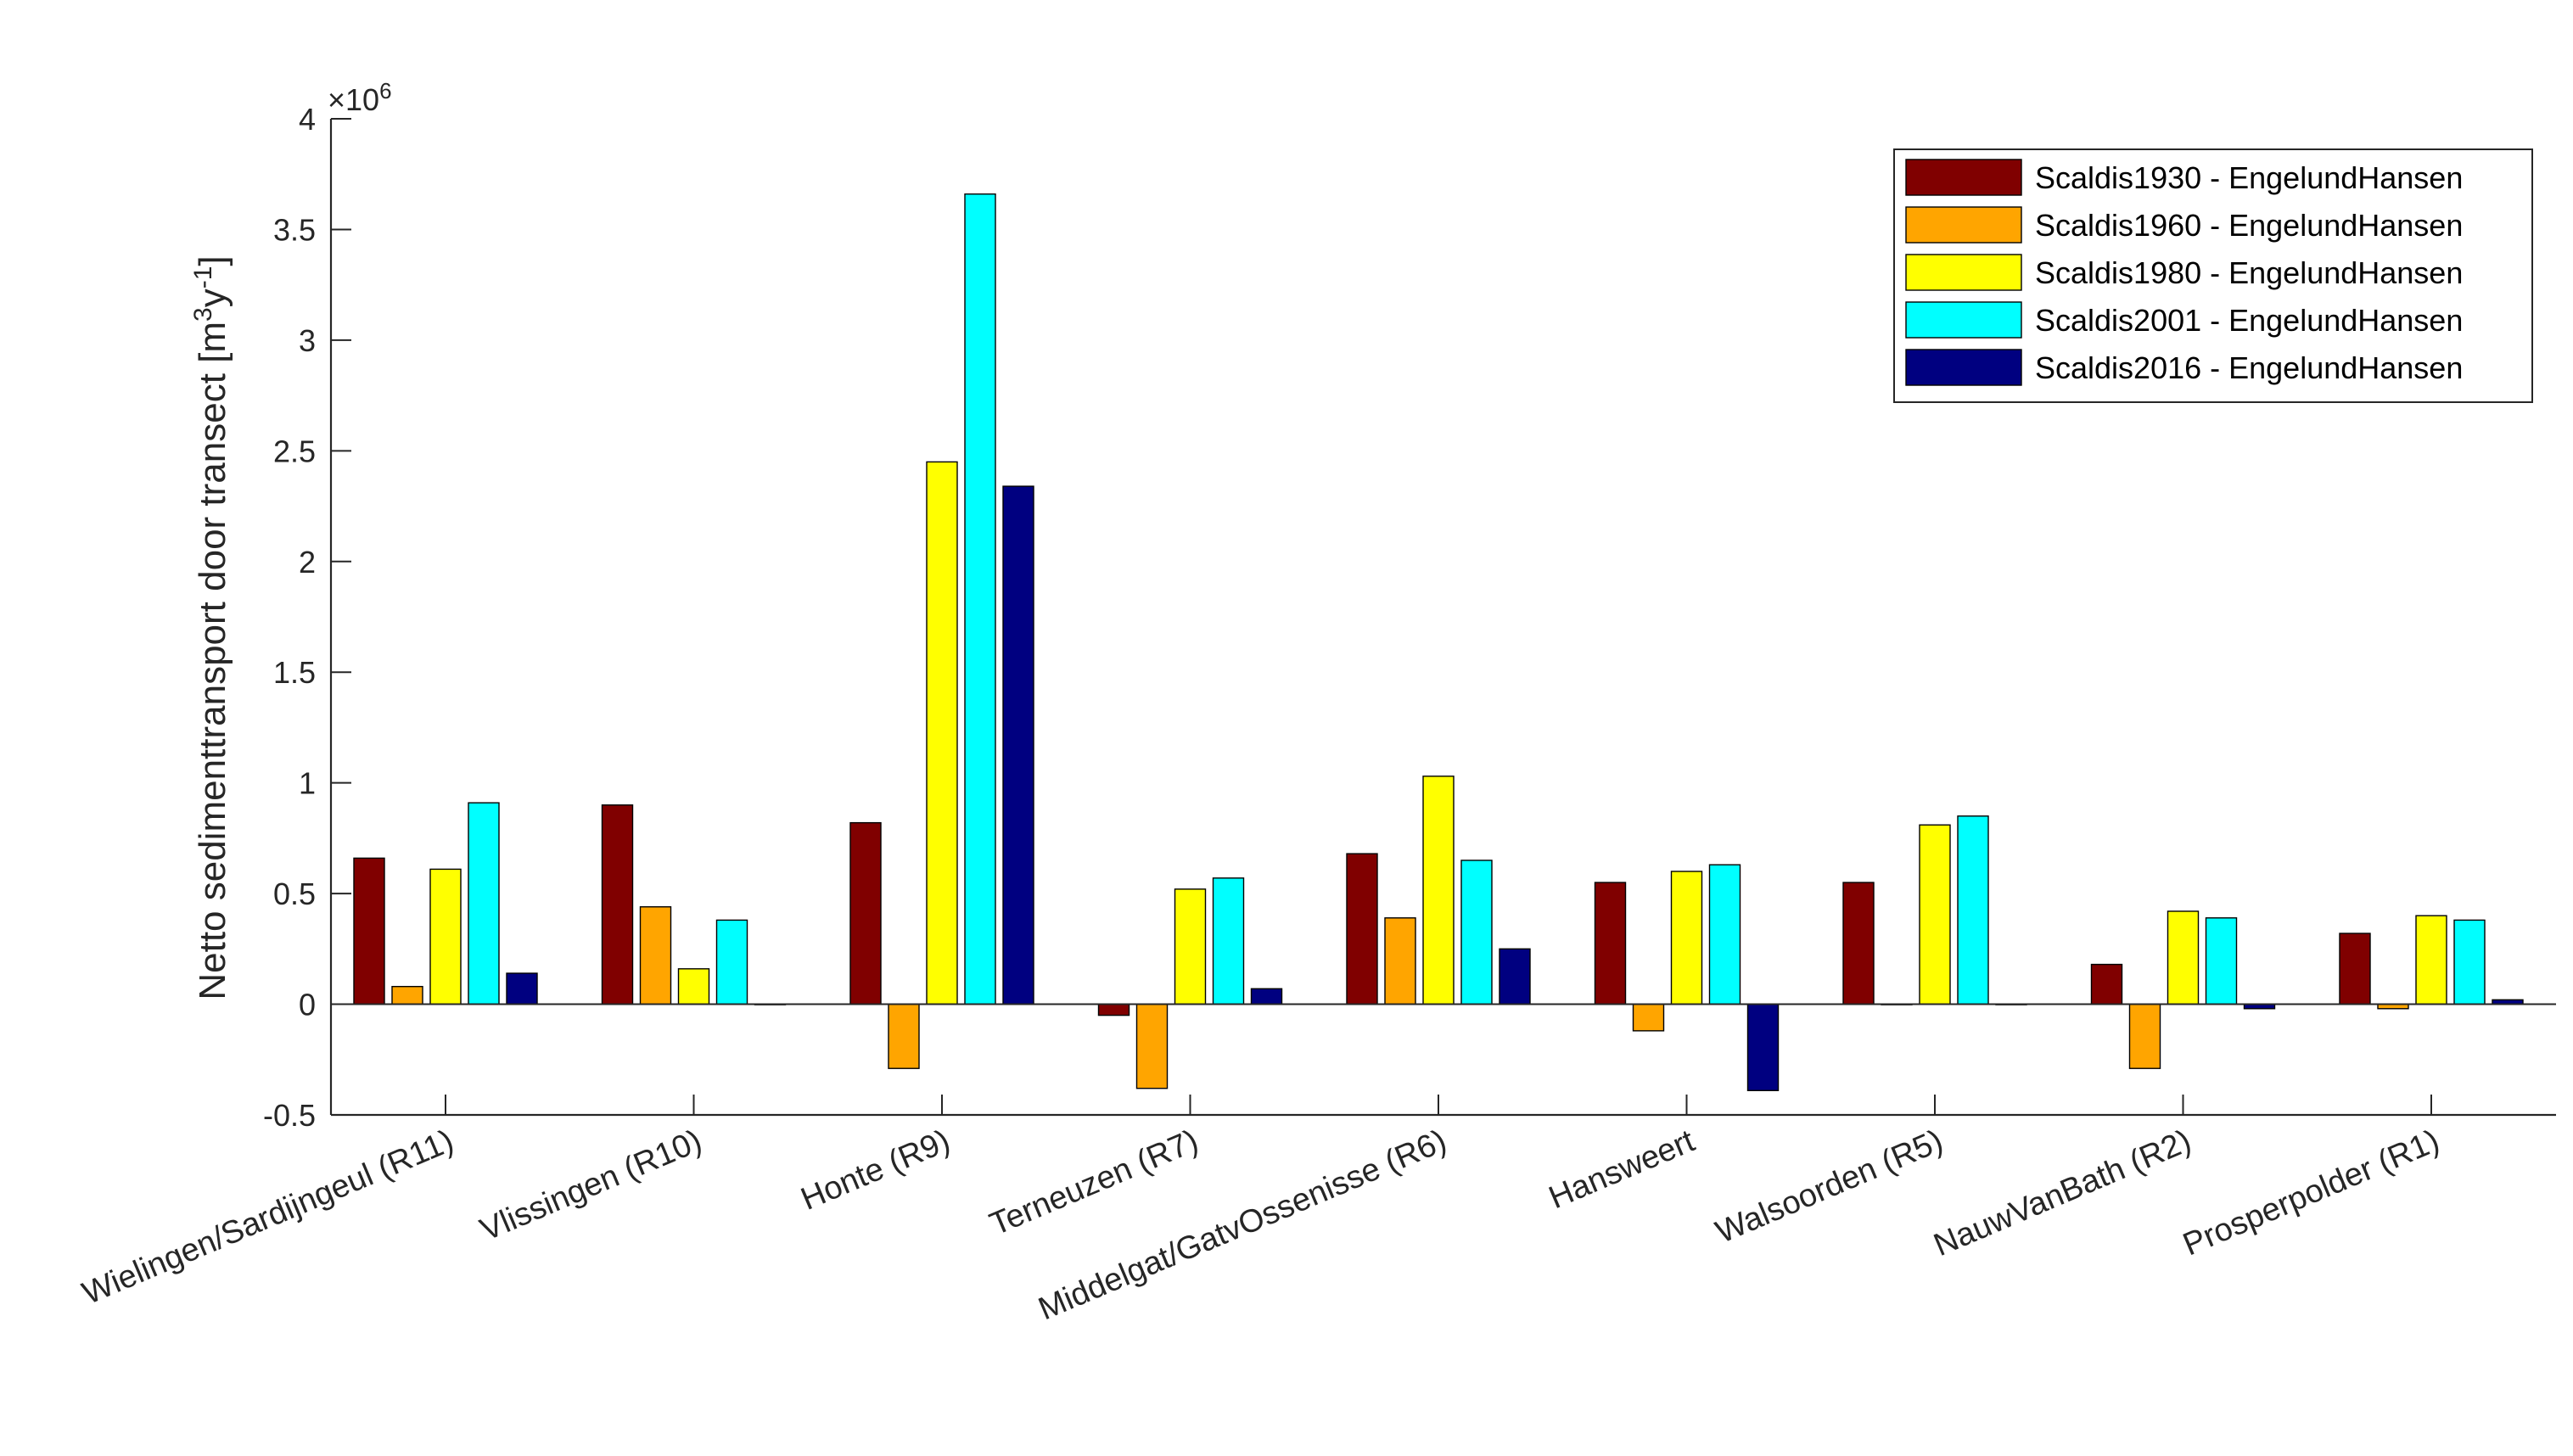  I want to click on y-tick-label: 3.5, so click(294, 230).